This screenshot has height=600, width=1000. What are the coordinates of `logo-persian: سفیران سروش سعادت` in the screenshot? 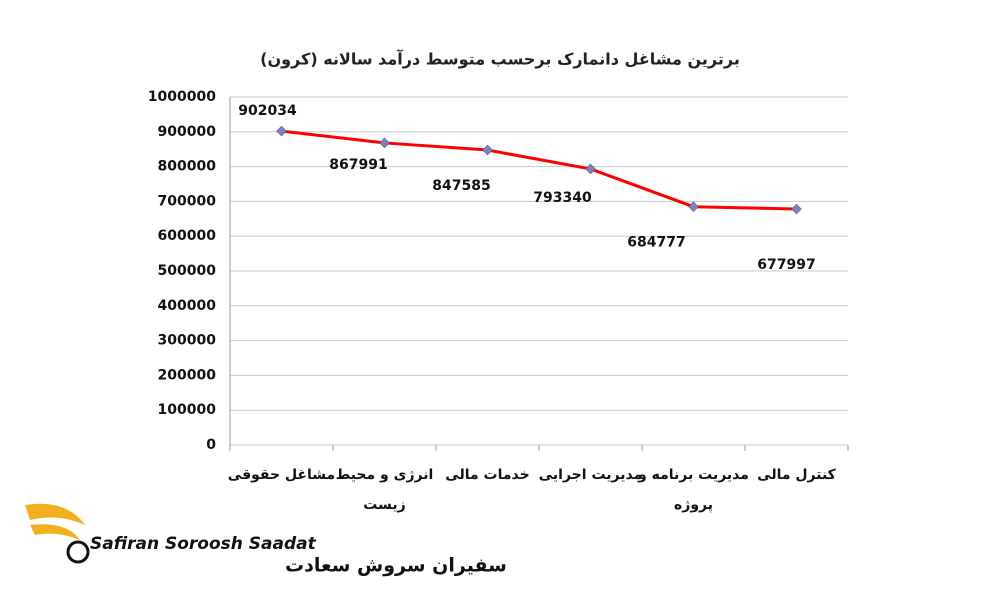 It's located at (396, 566).